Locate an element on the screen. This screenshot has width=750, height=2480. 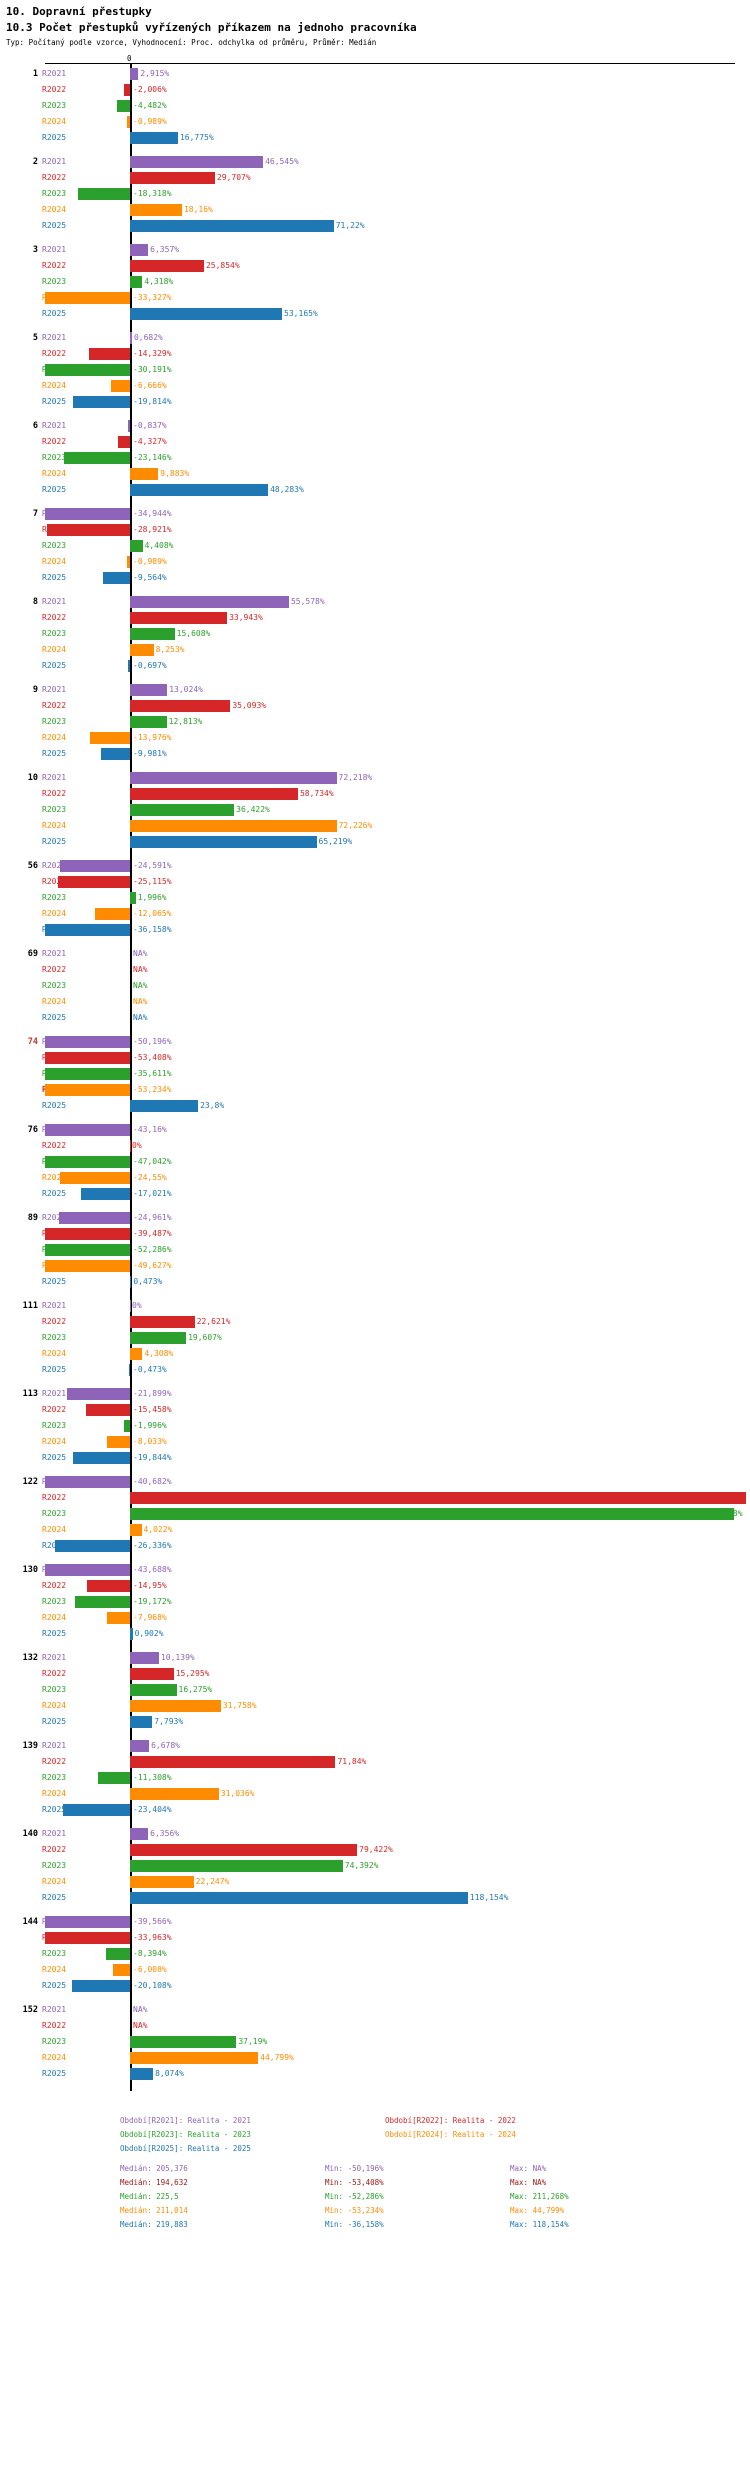
chart-bar-row: R2021-34,944% is located at coordinates (375, 514).